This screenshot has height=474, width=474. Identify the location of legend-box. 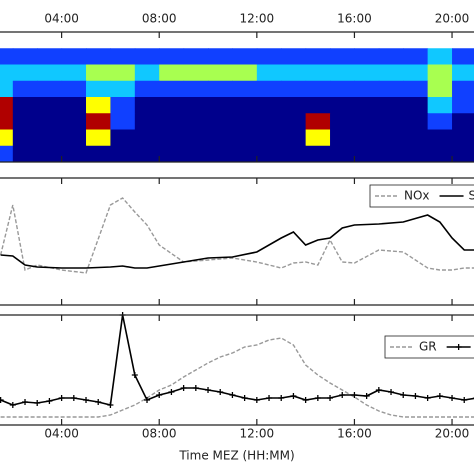
(429, 347).